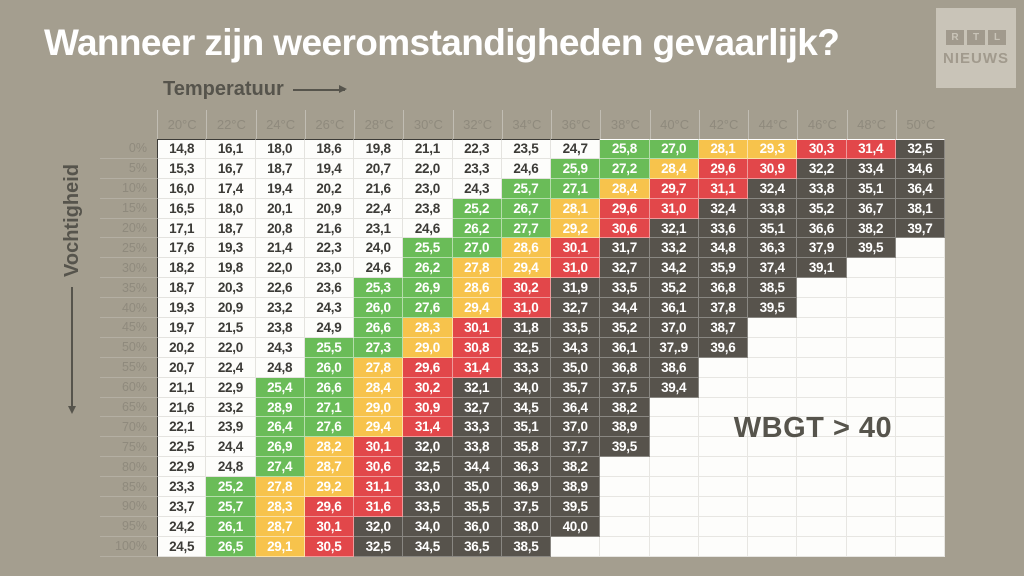  Describe the element at coordinates (128, 348) in the screenshot. I see `humidity-label: 50%` at that location.